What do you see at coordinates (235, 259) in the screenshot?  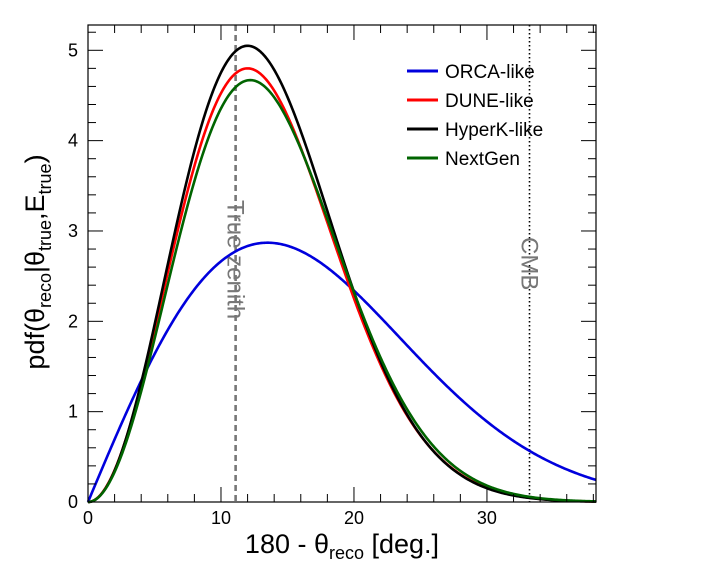 I see `annotation-label-0: True zenith` at bounding box center [235, 259].